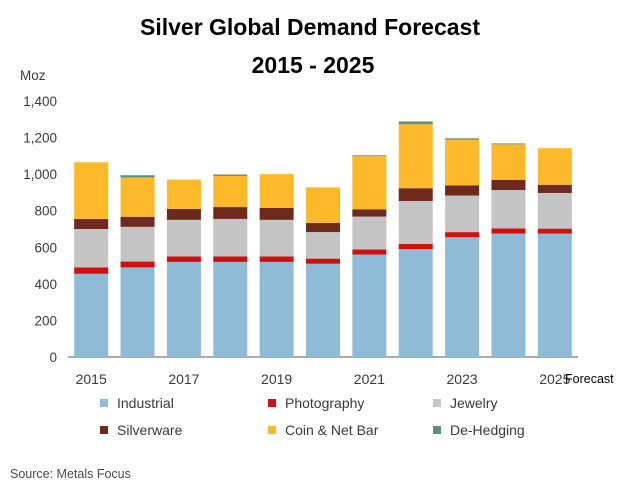  What do you see at coordinates (332, 430) in the screenshot?
I see `legend-label: Coin & Net Bar` at bounding box center [332, 430].